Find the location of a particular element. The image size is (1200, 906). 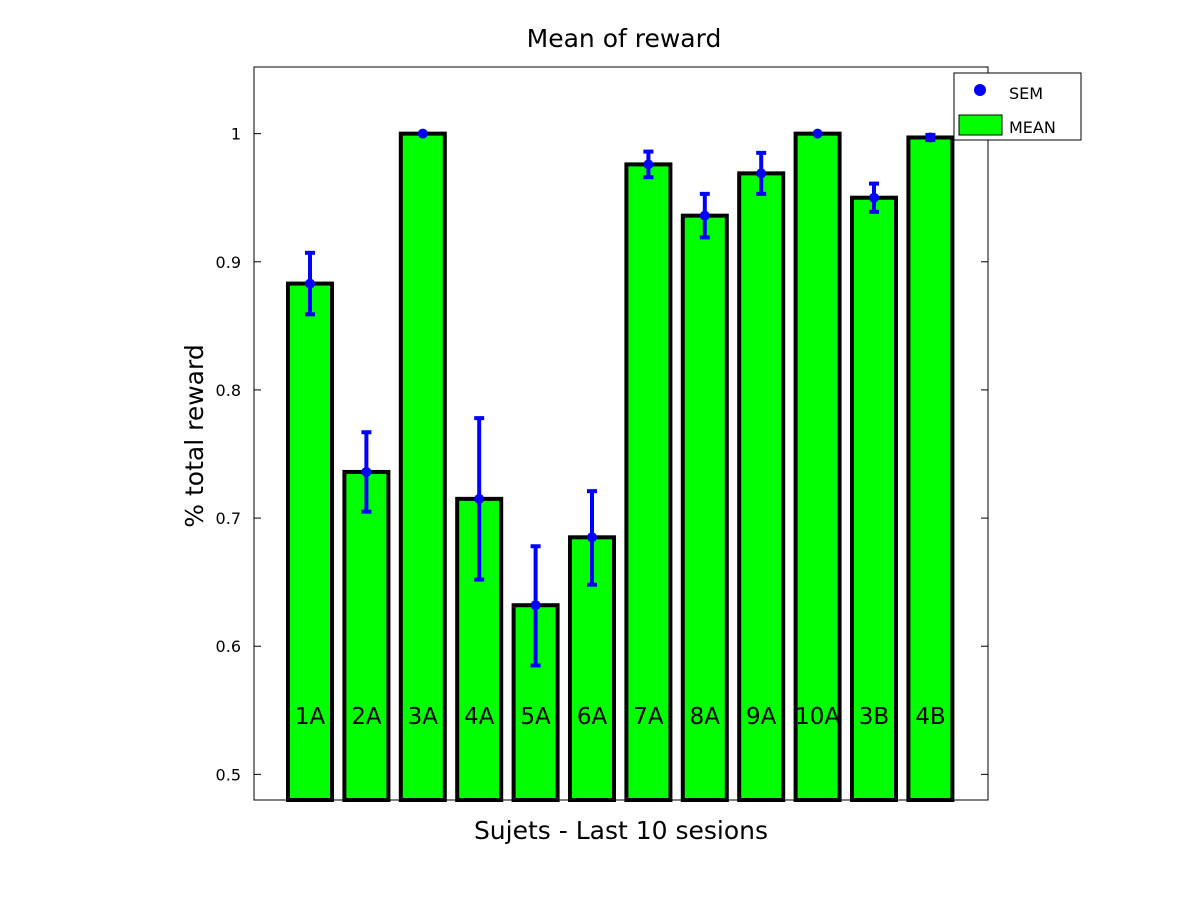

sem-point-2A is located at coordinates (366, 471).